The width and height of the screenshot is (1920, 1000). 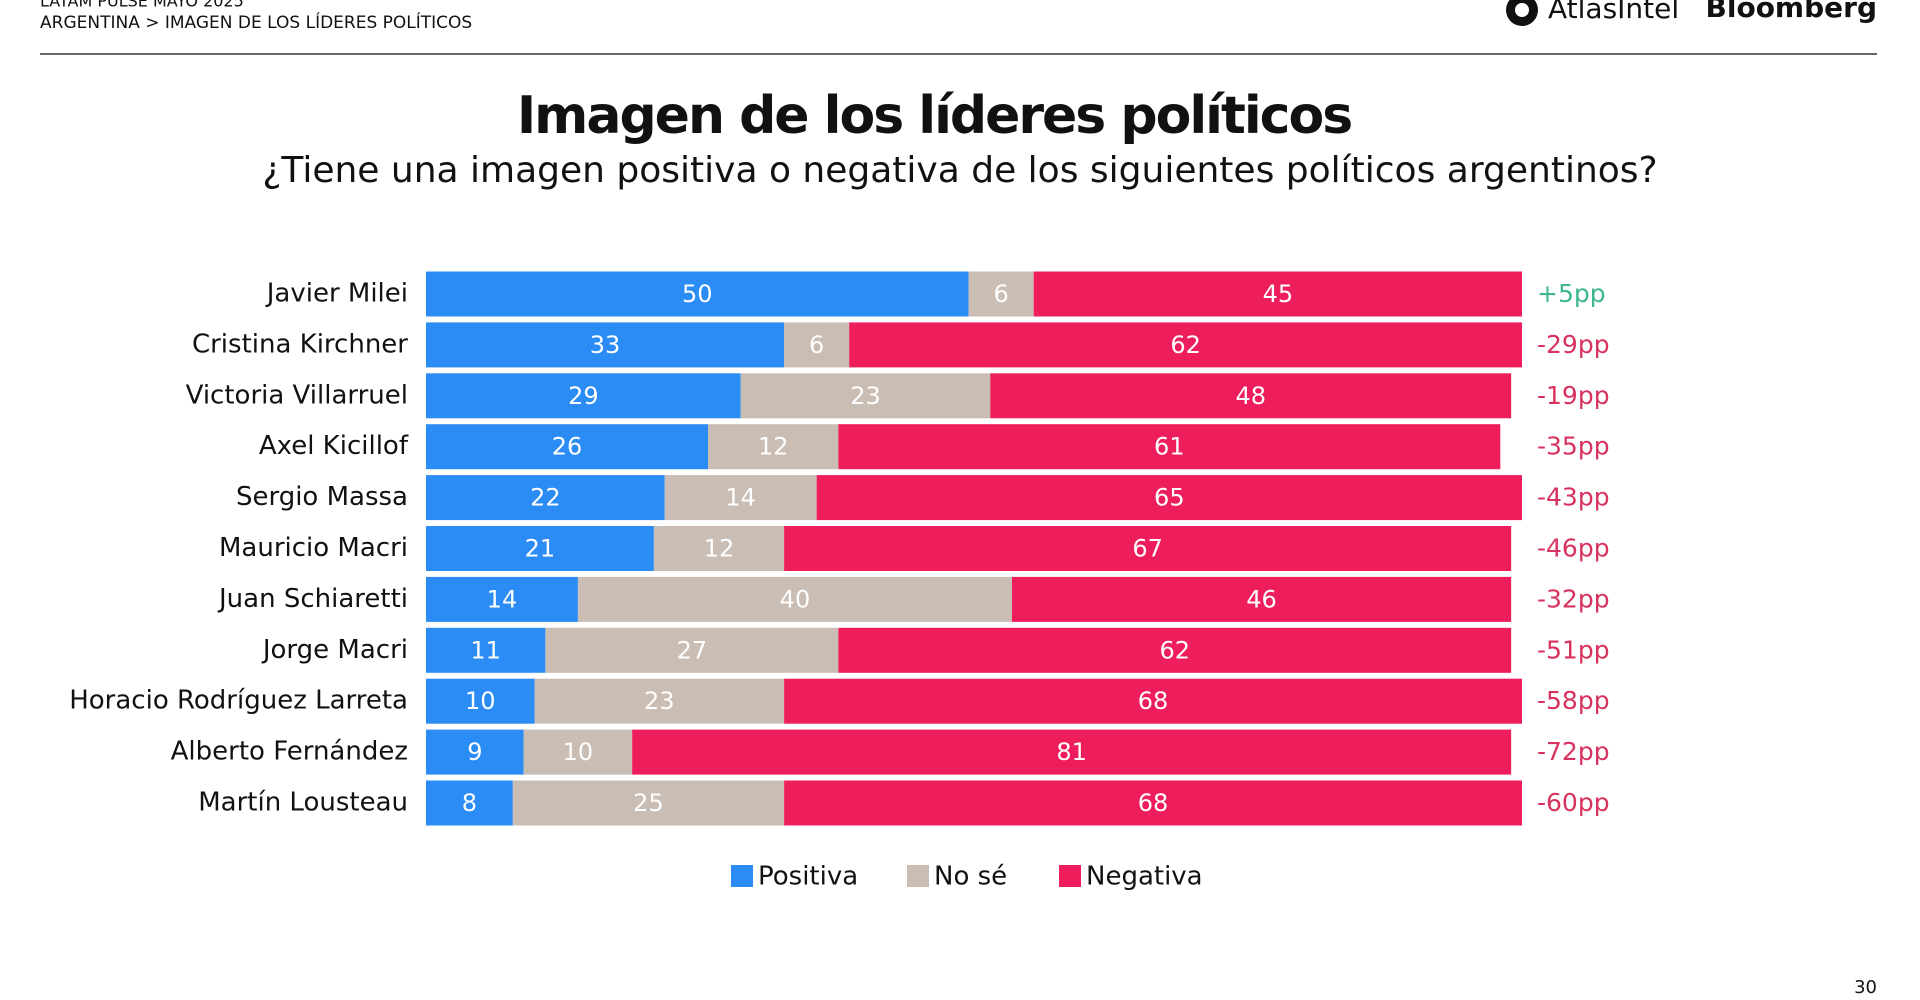 I want to click on net-label: -51pp, so click(x=1573, y=649).